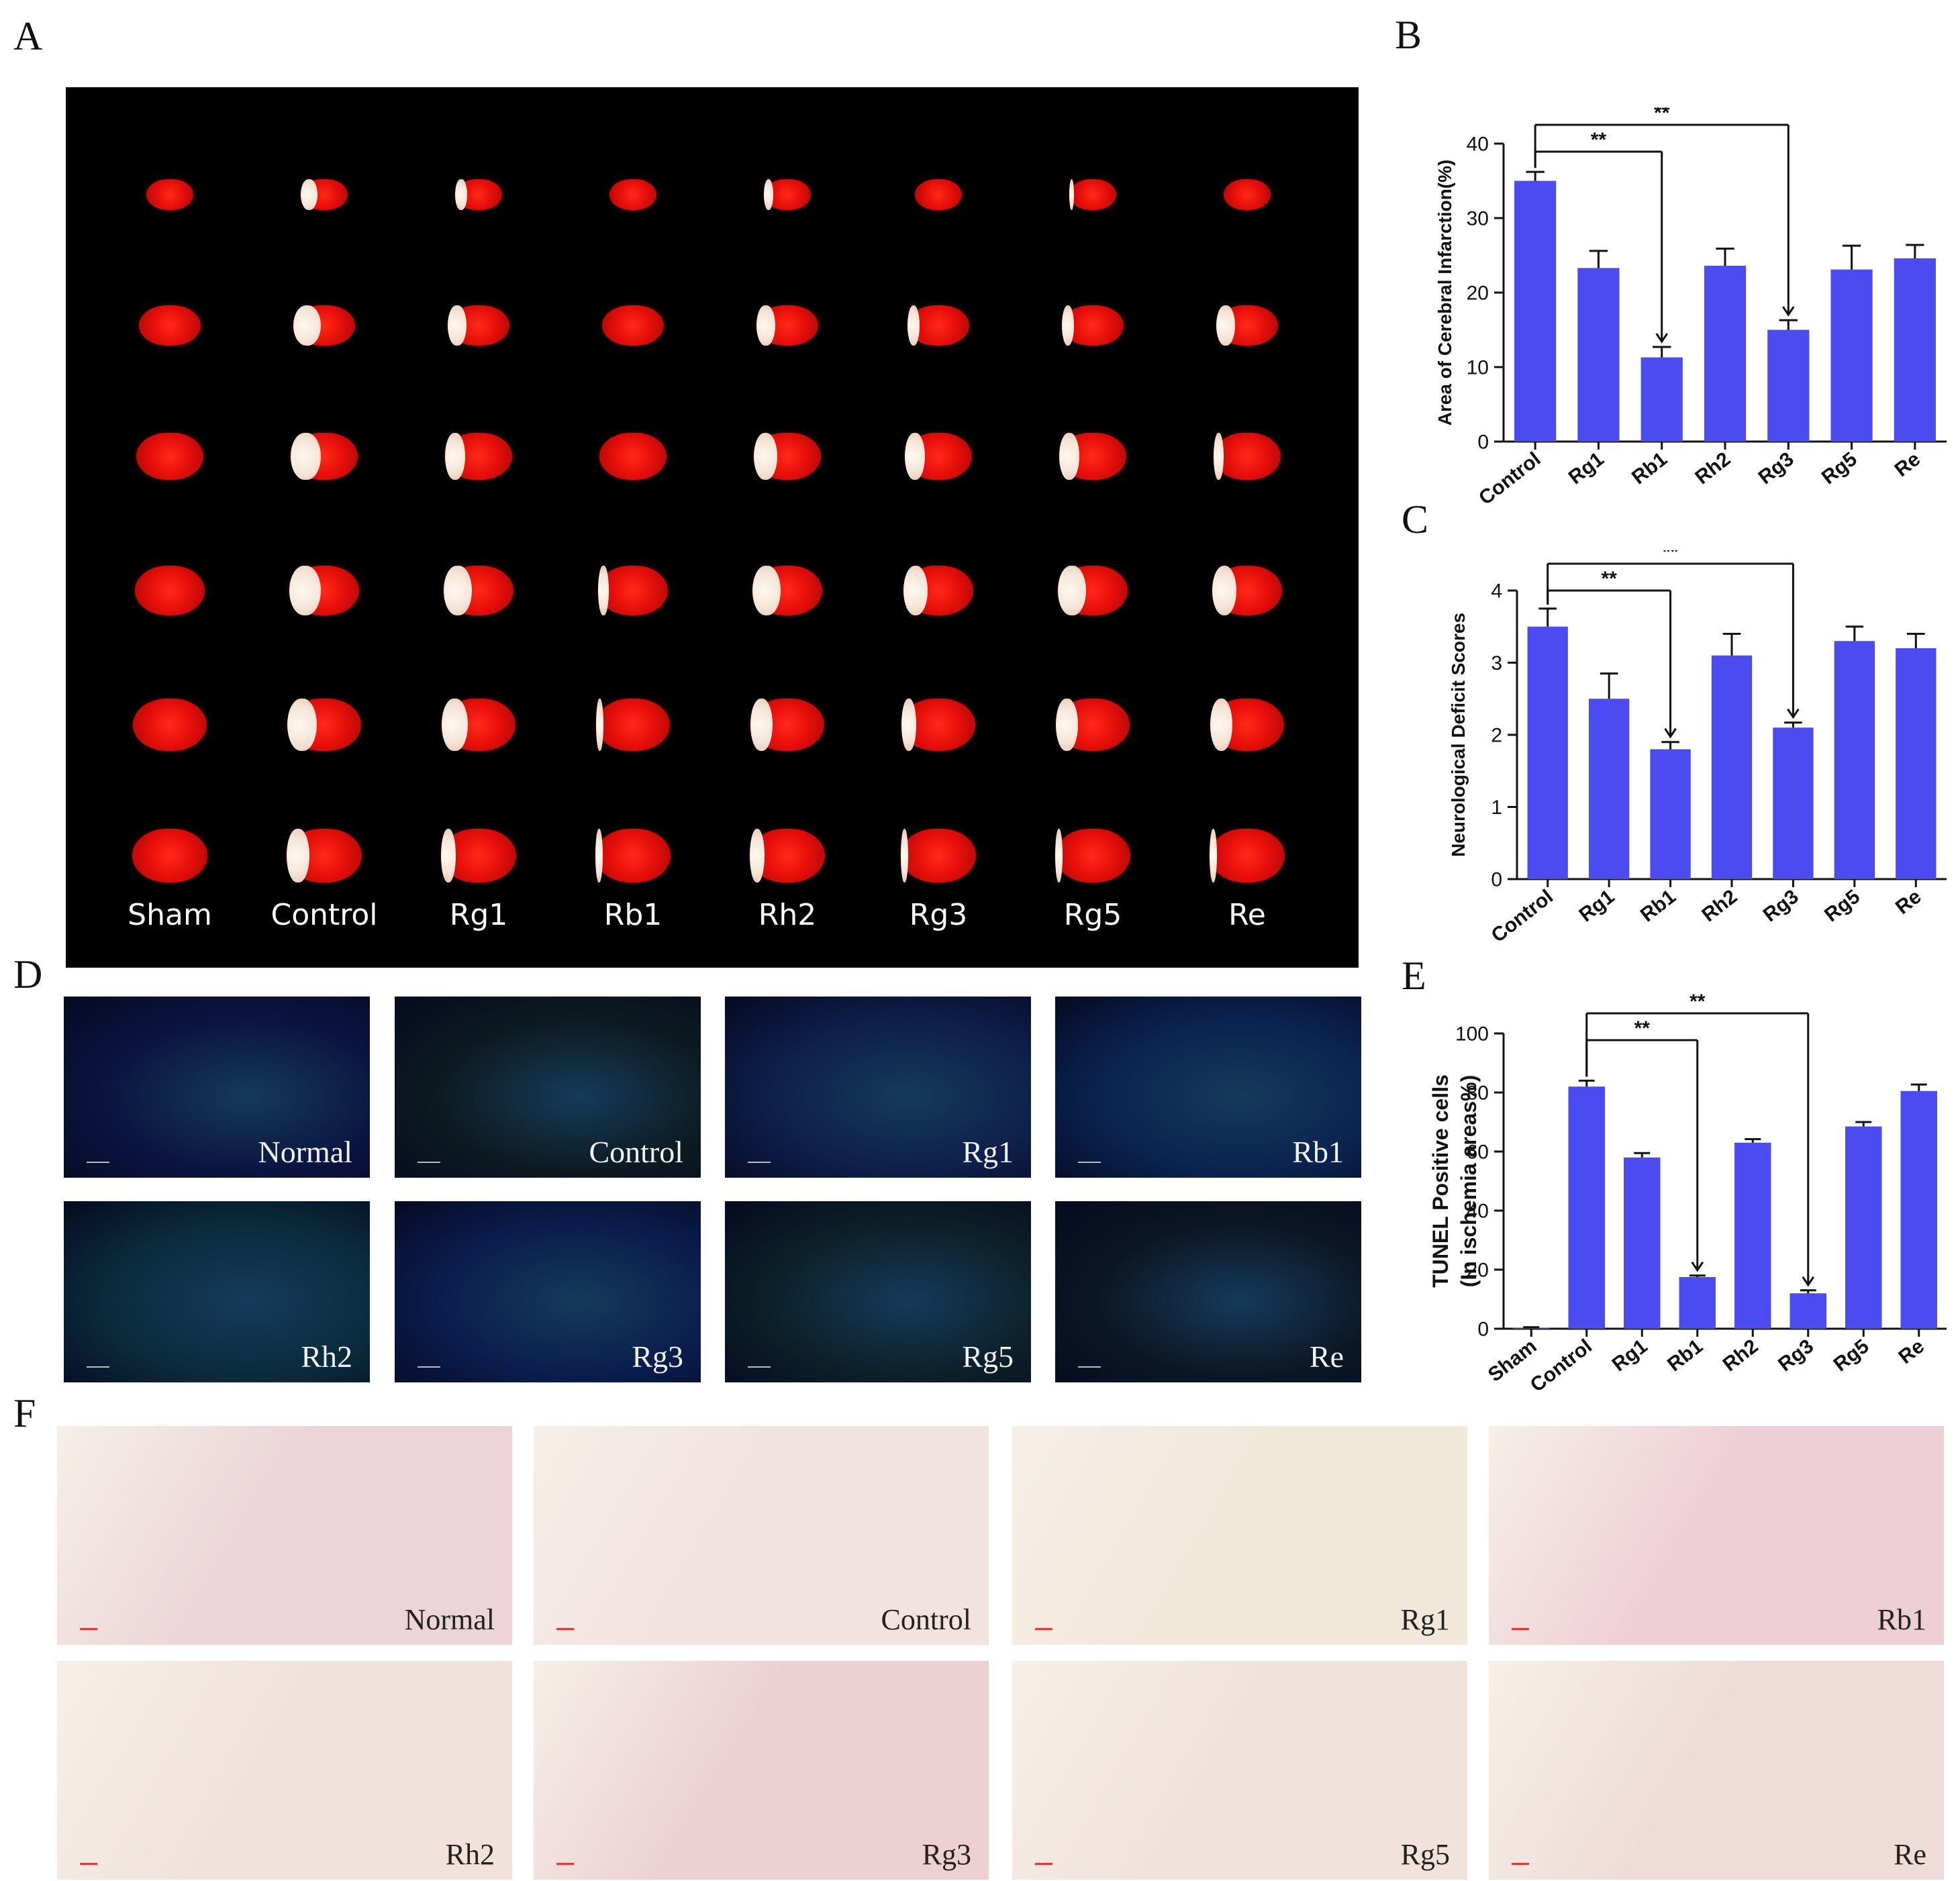  Describe the element at coordinates (1478, 294) in the screenshot. I see `y-tick-label: 20` at that location.